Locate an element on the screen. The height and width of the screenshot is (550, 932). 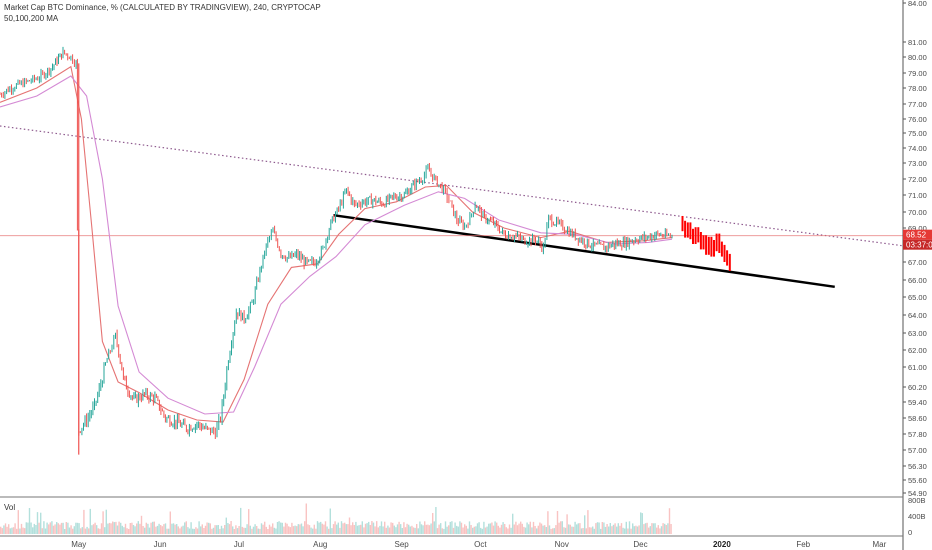
x-tick-label: Dec is located at coordinates (640, 544).